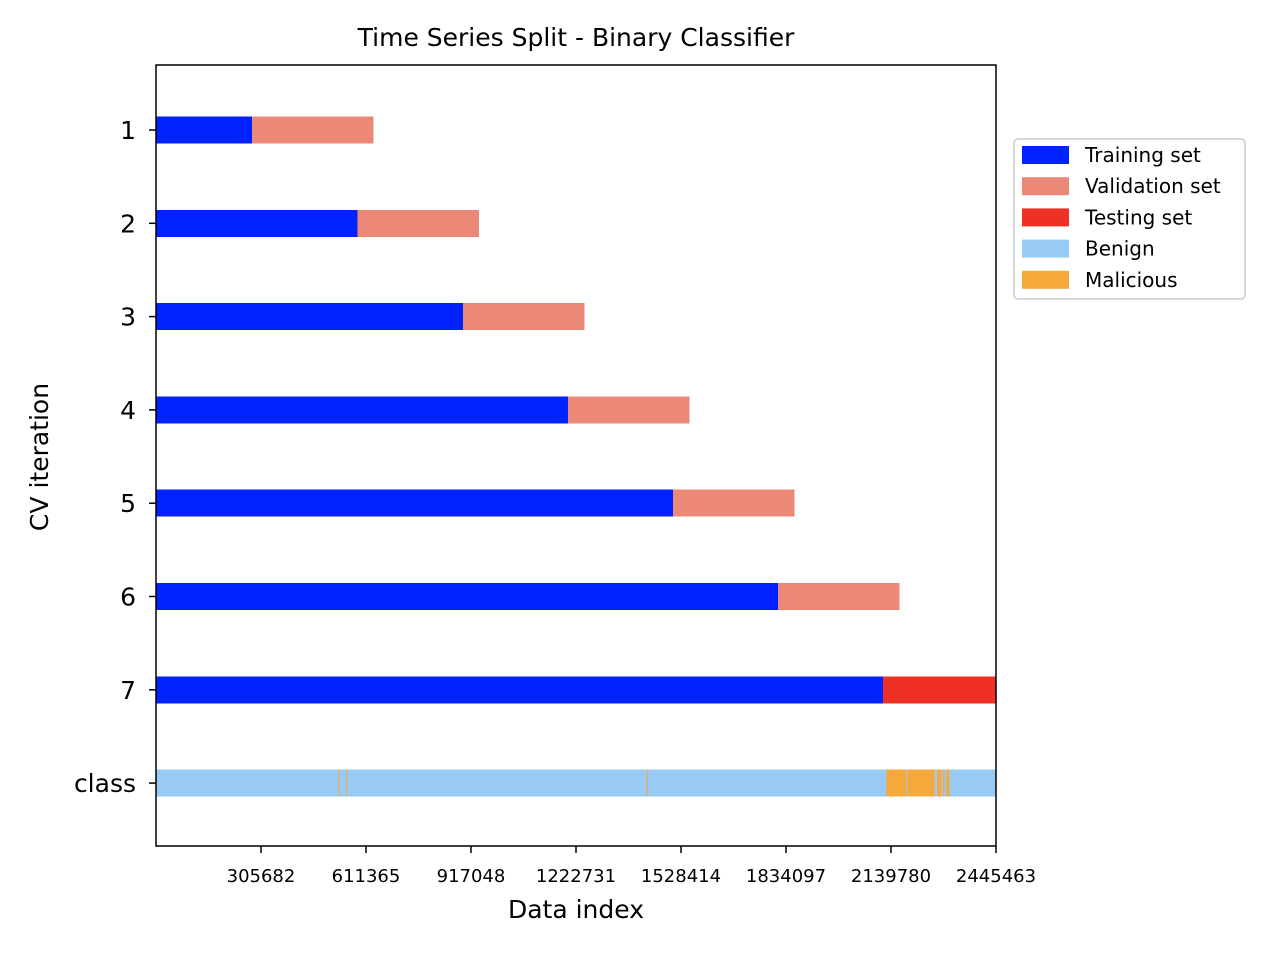 The width and height of the screenshot is (1276, 956). I want to click on x-tick-label-0: 305682, so click(261, 876).